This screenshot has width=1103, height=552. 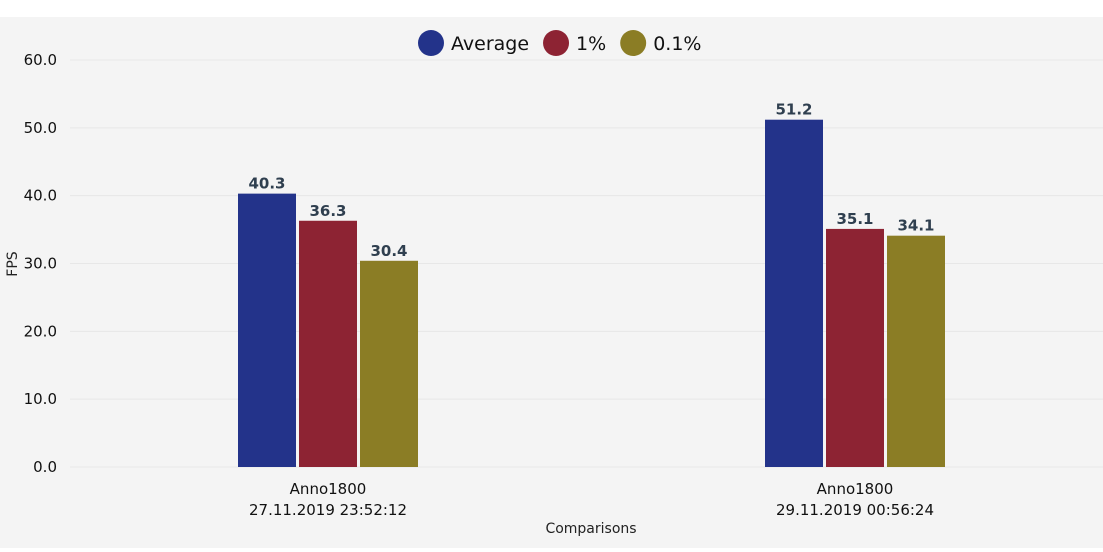 I want to click on legend: Average 1% 0.1%, so click(x=559, y=43).